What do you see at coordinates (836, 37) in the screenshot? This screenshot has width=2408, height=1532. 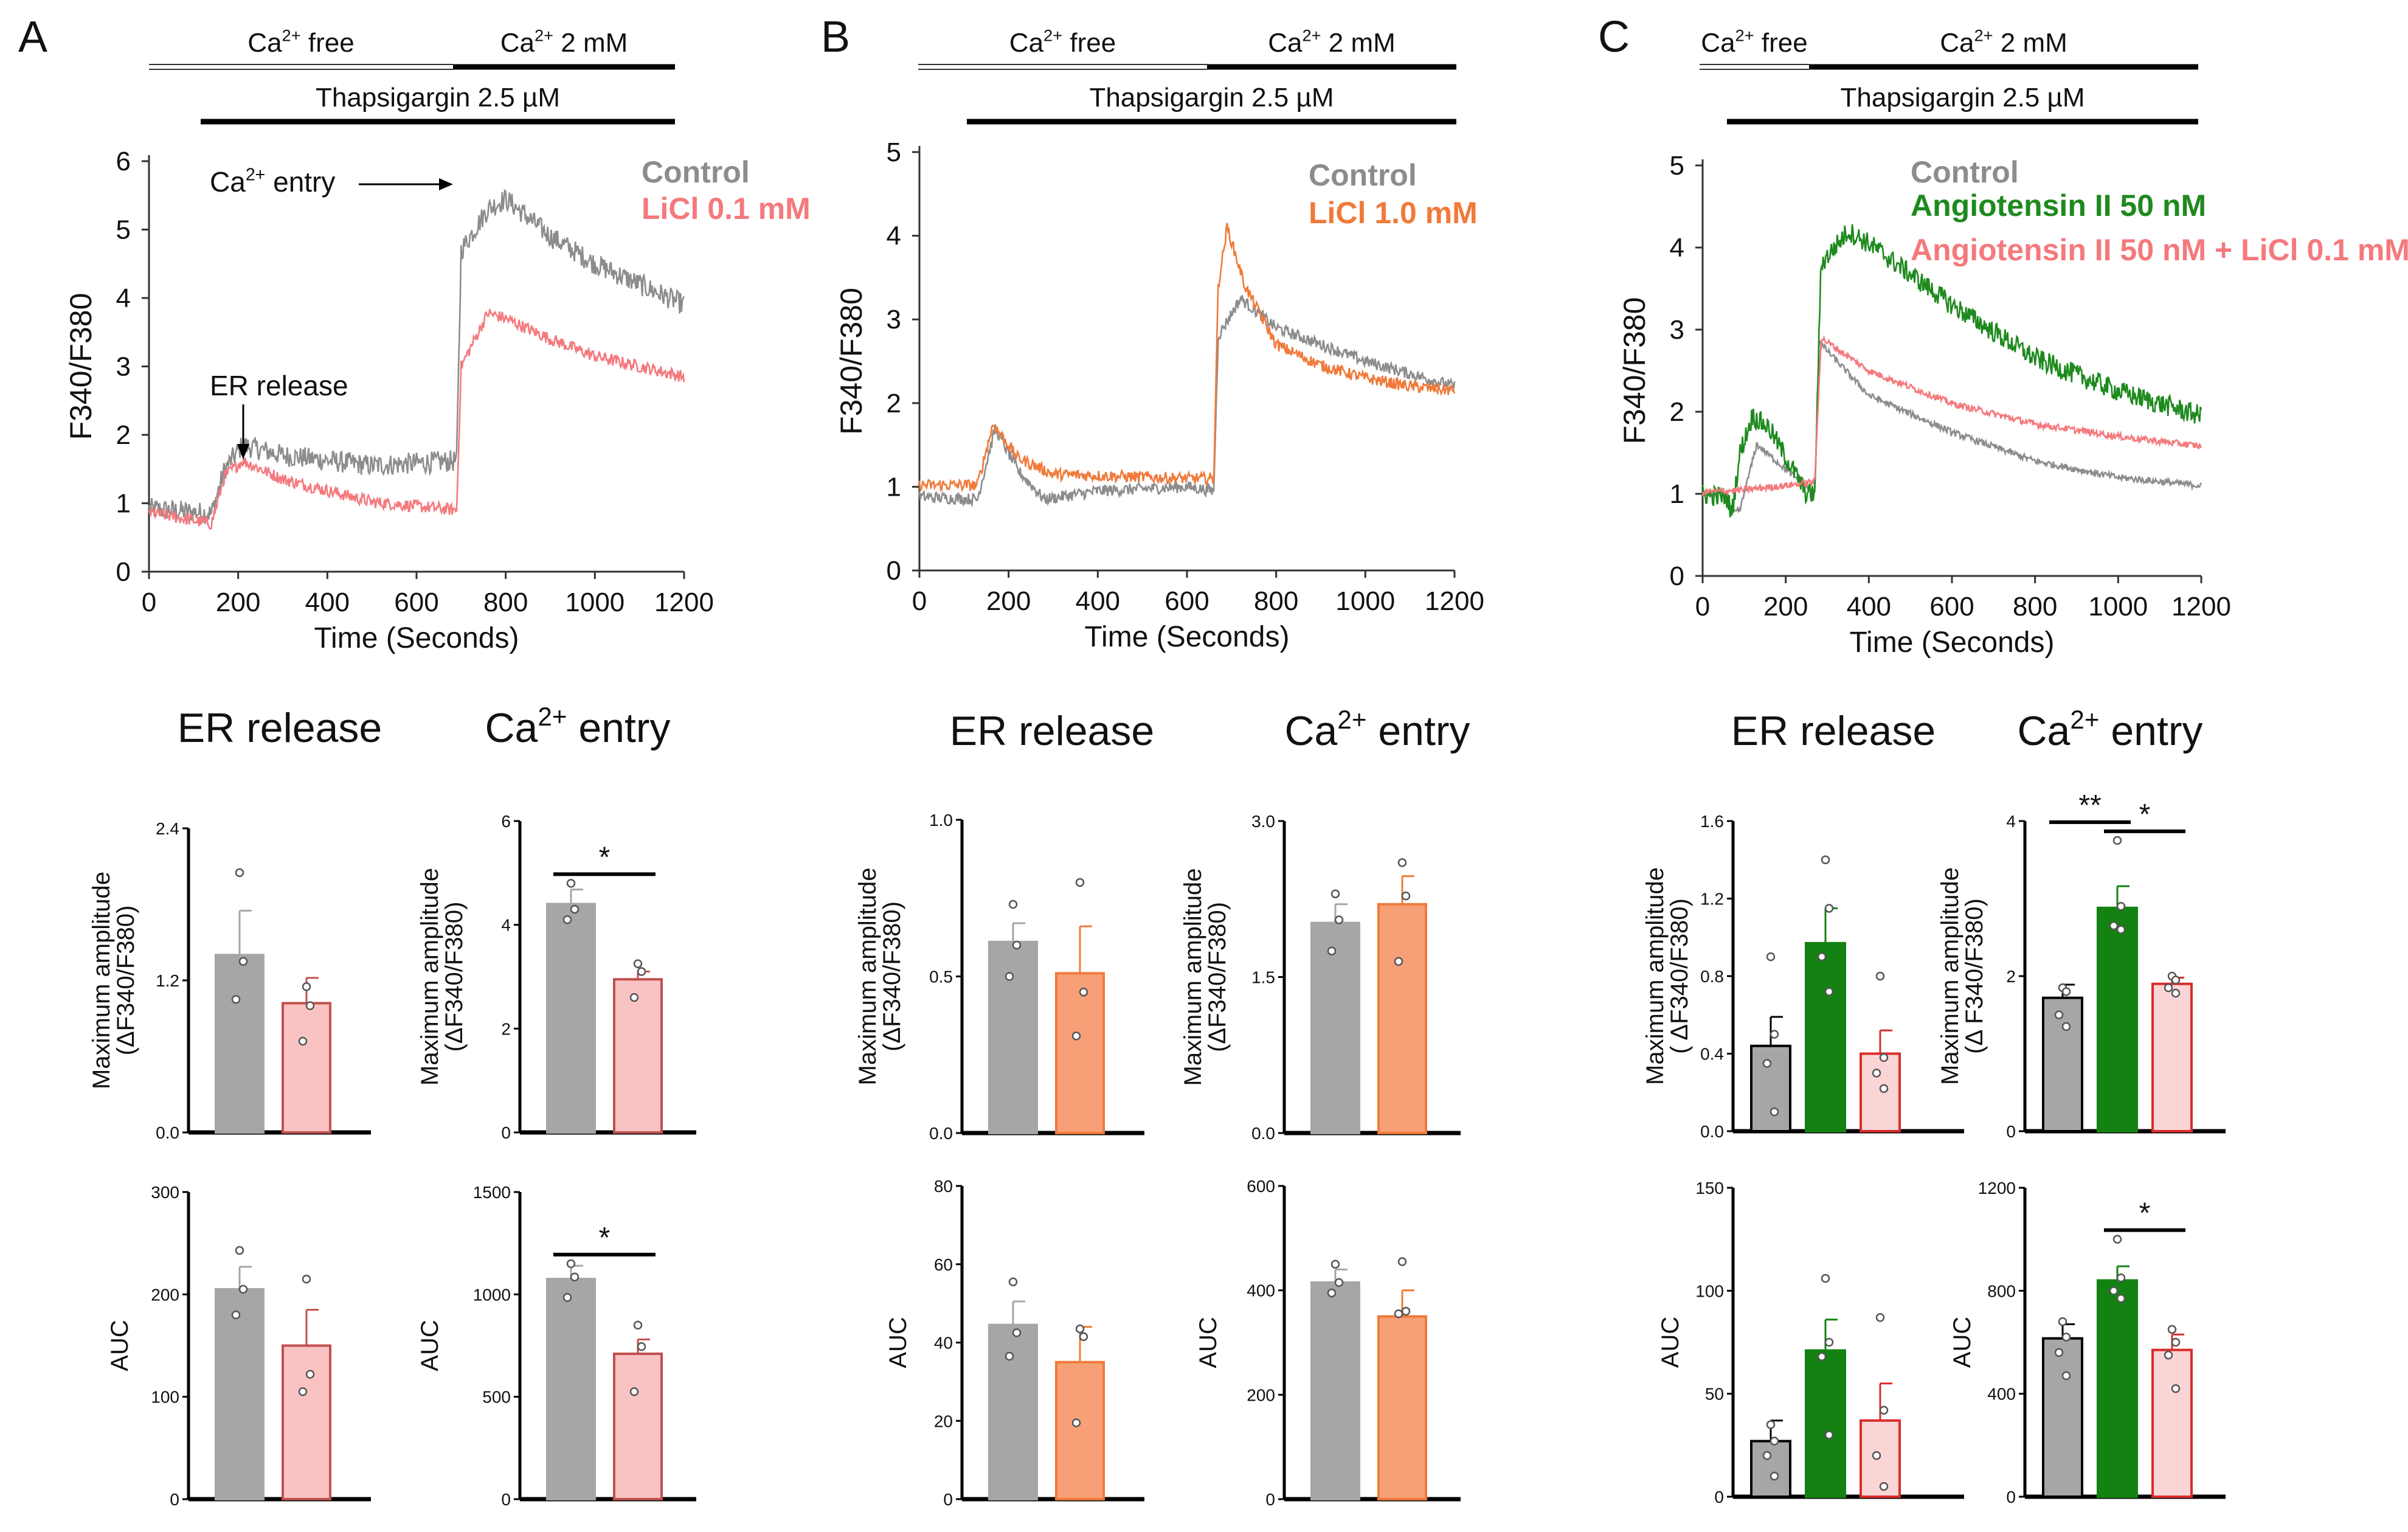 I see `panel-letter-B: B` at bounding box center [836, 37].